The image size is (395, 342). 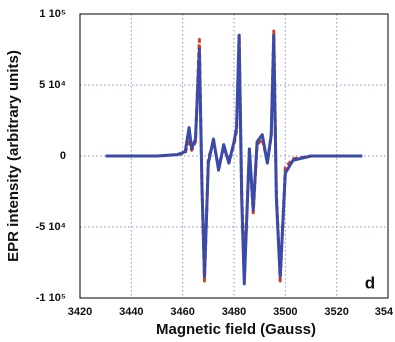 What do you see at coordinates (236, 329) in the screenshot?
I see `x-axis-title: Magnetic field (Gauss)` at bounding box center [236, 329].